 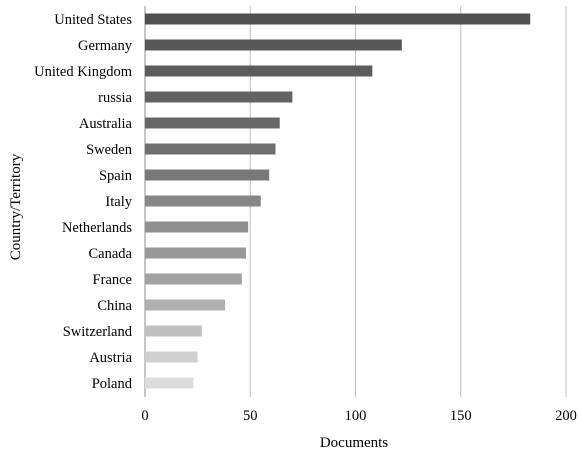 I want to click on bar-canada, so click(x=196, y=253).